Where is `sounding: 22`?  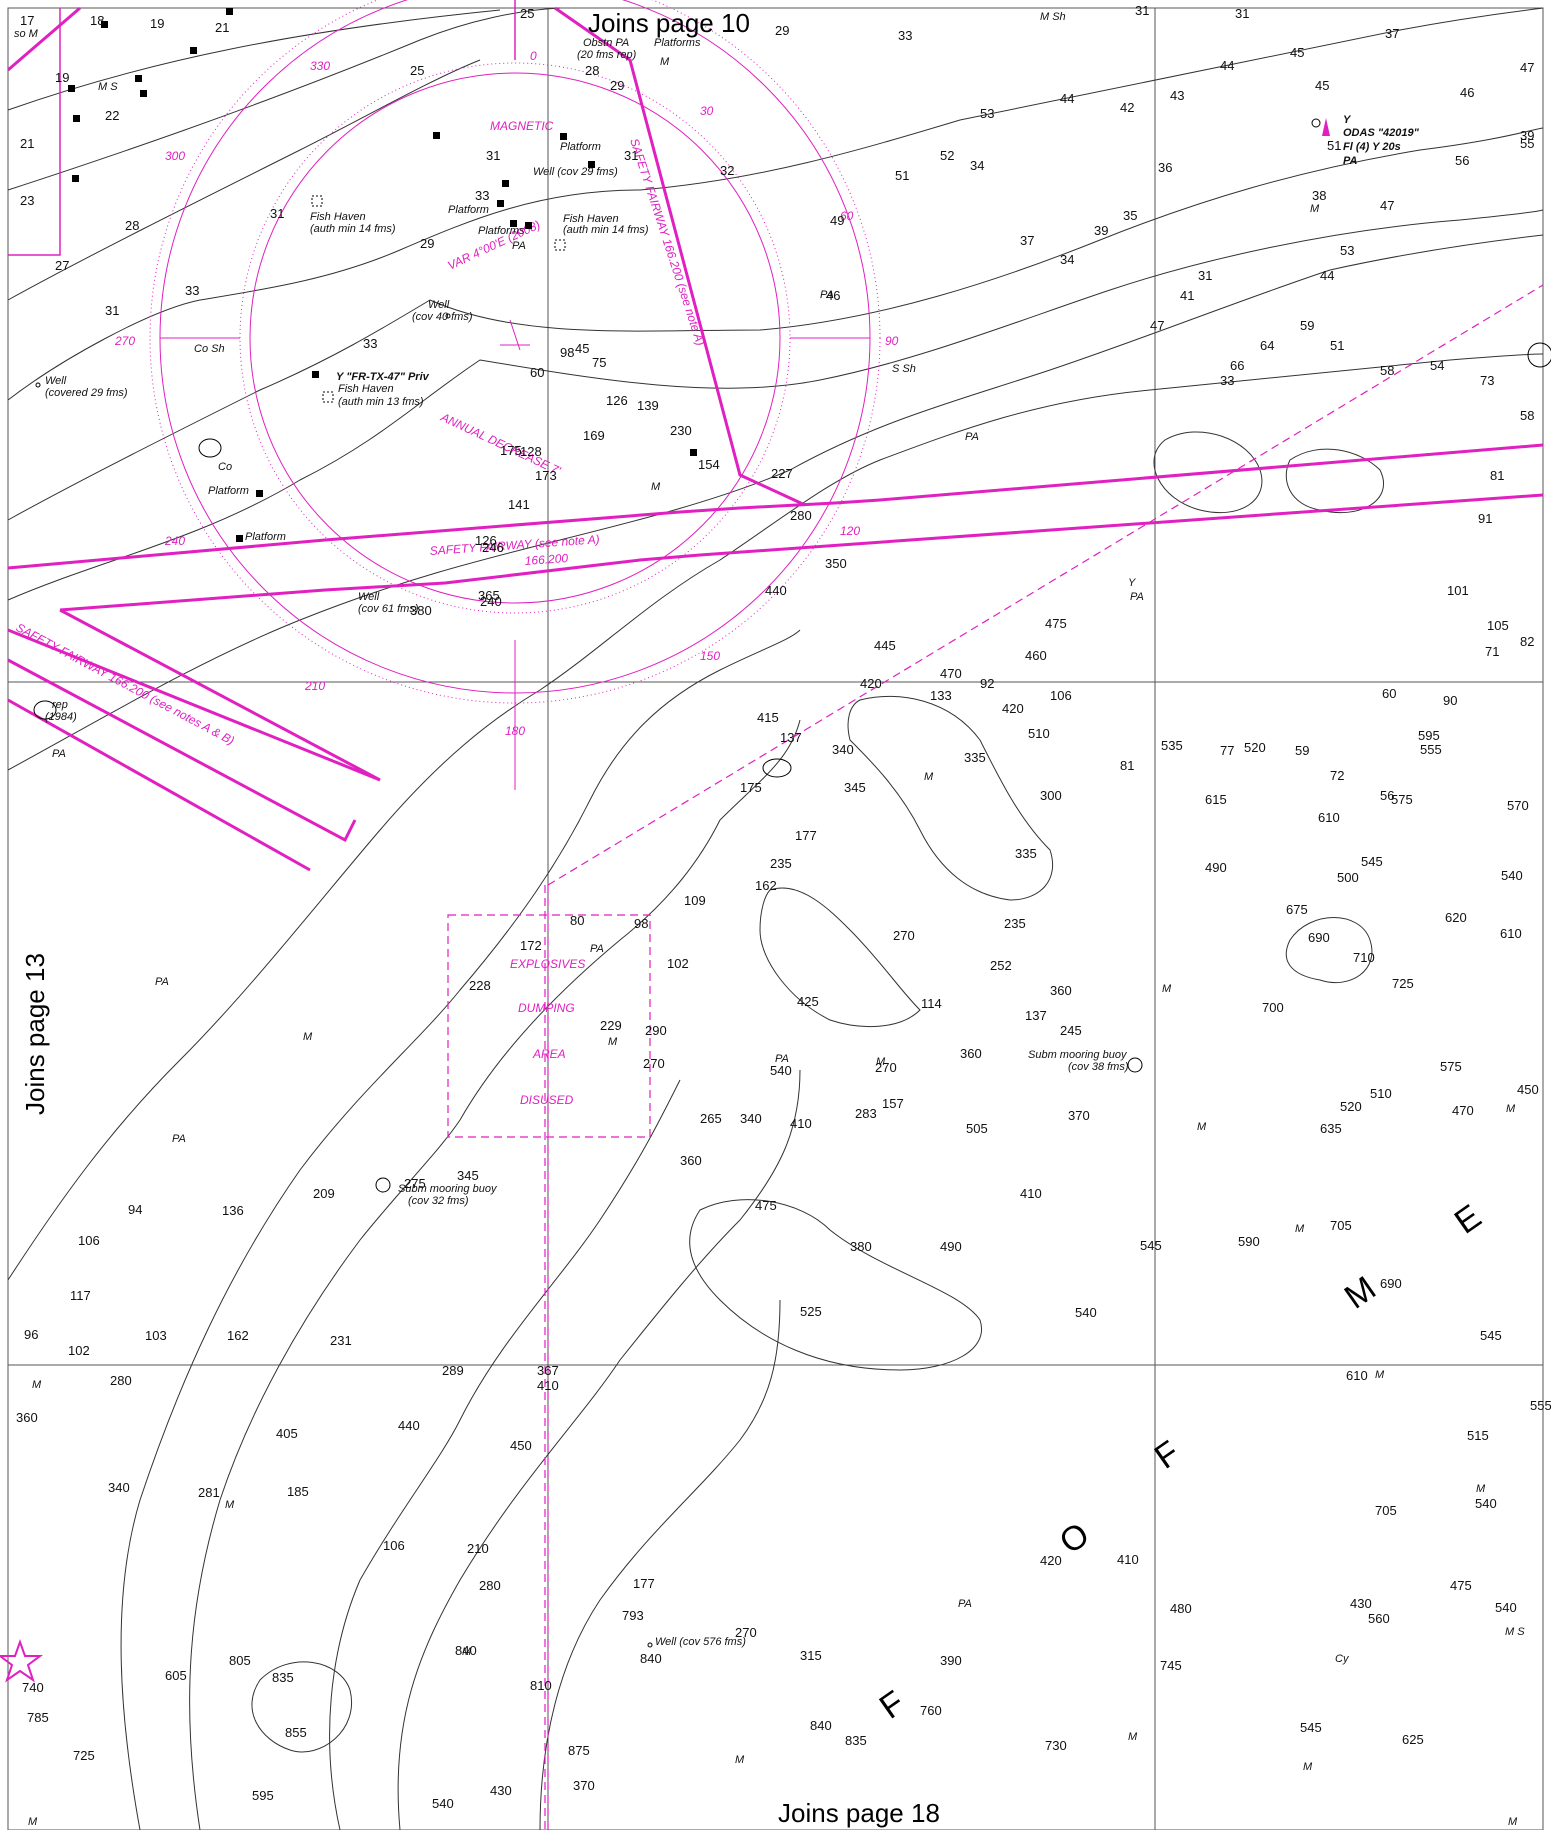 sounding: 22 is located at coordinates (112, 115).